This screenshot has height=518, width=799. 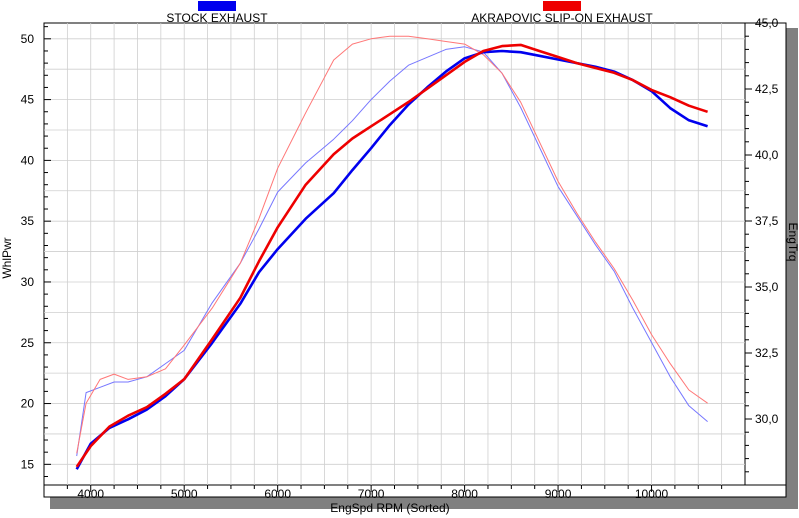 What do you see at coordinates (464, 494) in the screenshot?
I see `x-tick-label: 8000` at bounding box center [464, 494].